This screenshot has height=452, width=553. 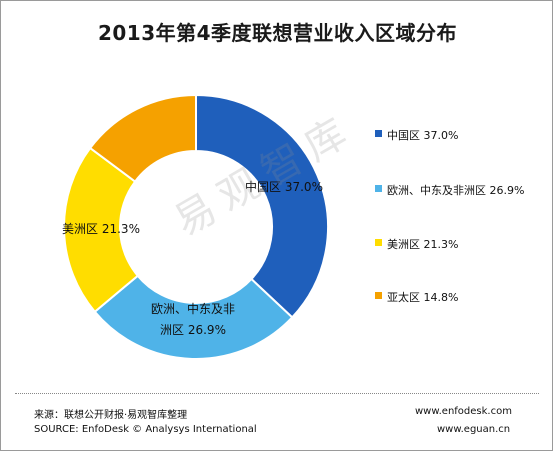 What do you see at coordinates (423, 135) in the screenshot?
I see `legend-label: 中国区 37.0%` at bounding box center [423, 135].